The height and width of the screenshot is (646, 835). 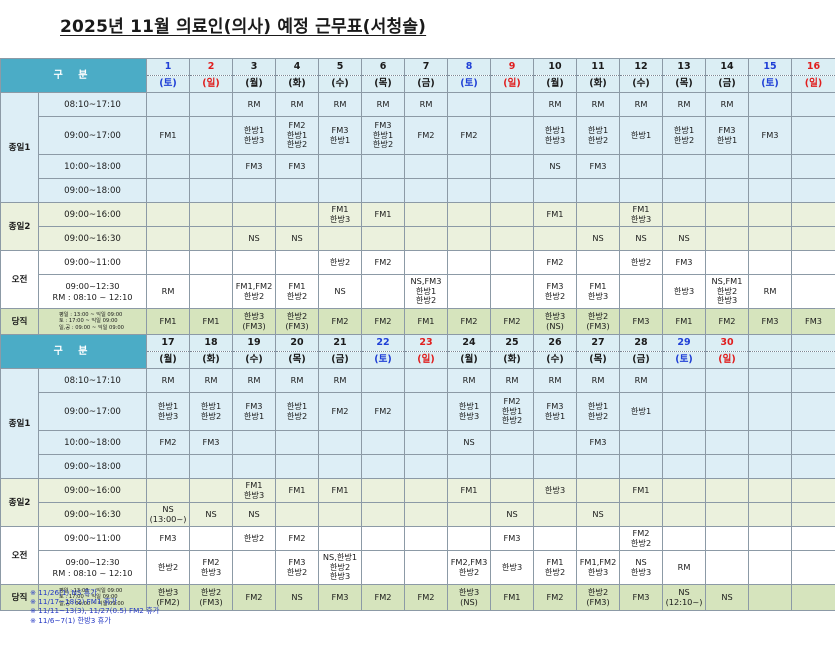 I want to click on day-number, so click(x=770, y=343).